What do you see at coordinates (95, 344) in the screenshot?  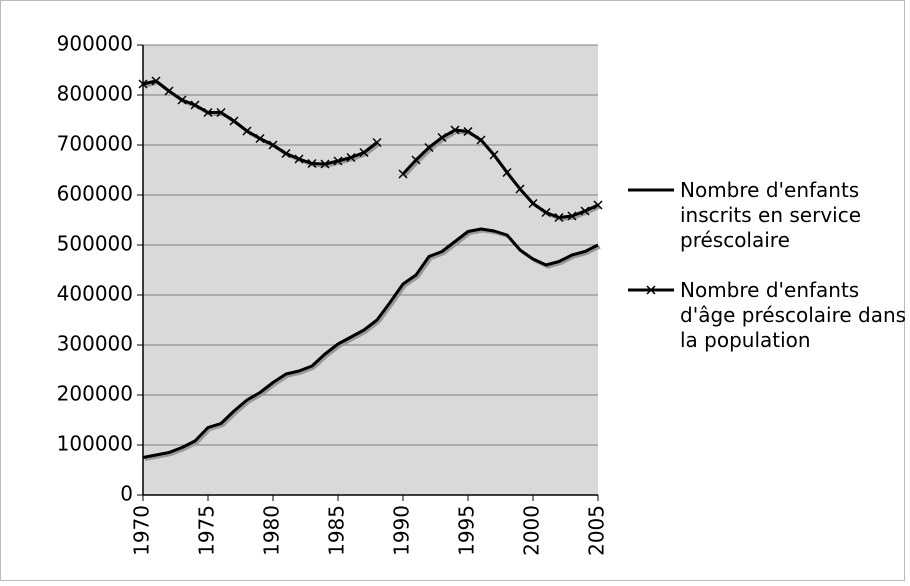 I see `y-tick-label: 300000` at bounding box center [95, 344].